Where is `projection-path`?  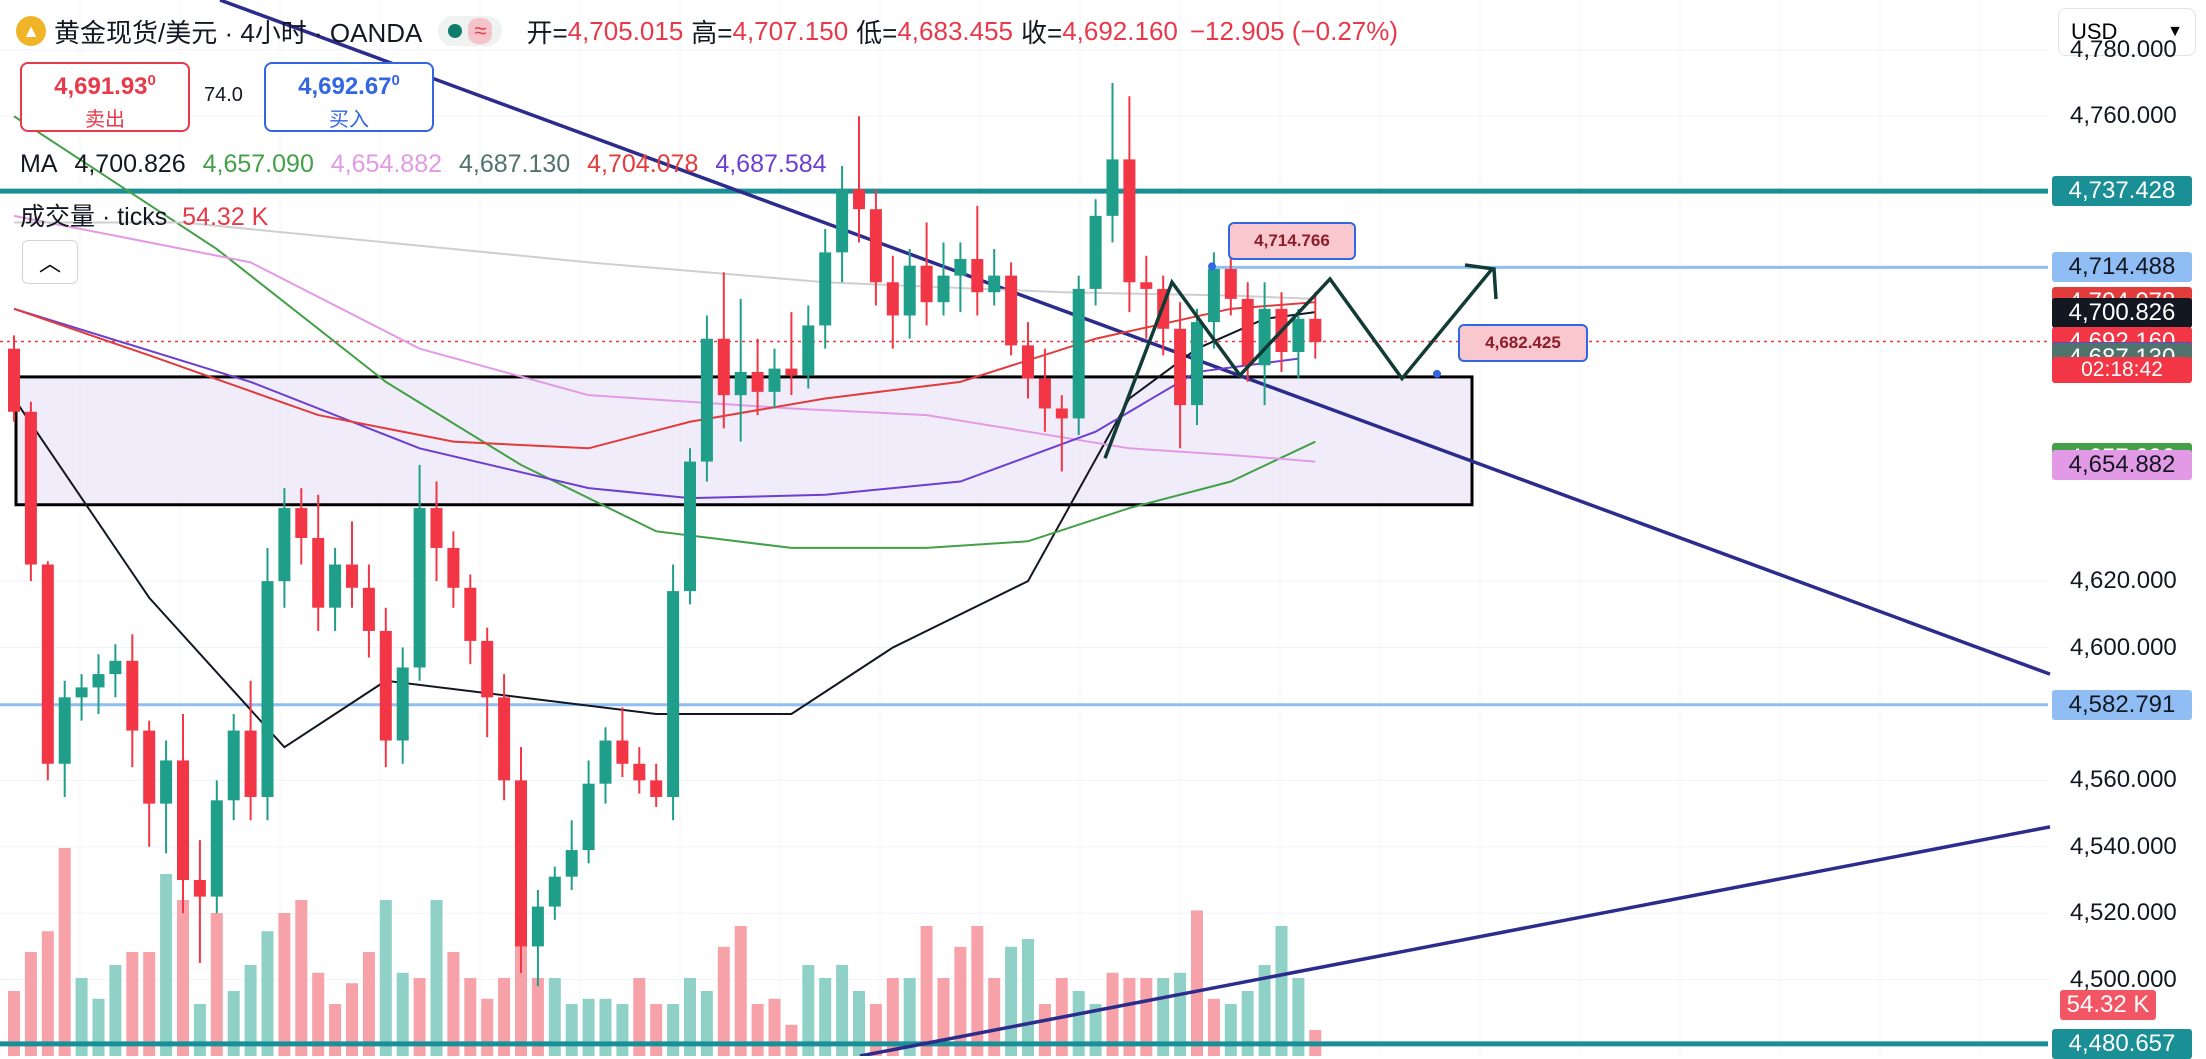
projection-path is located at coordinates (1300, 360).